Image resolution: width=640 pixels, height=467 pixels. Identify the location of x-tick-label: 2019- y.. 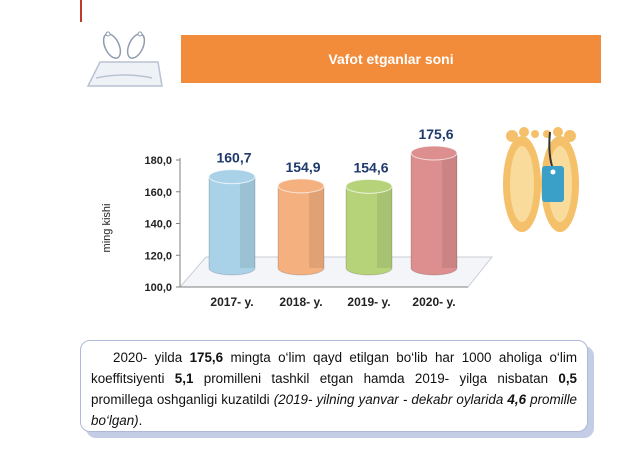
(368, 302).